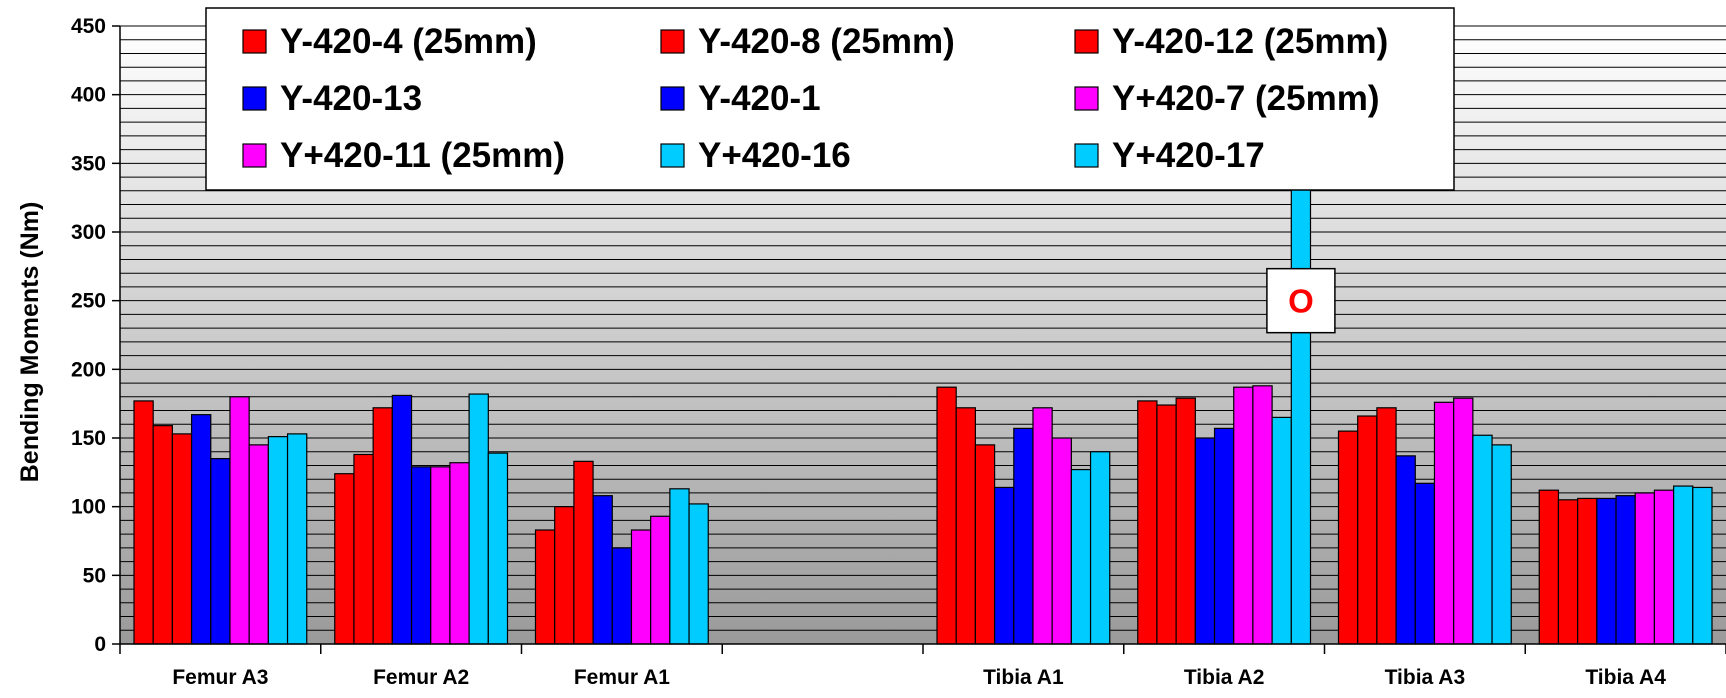 This screenshot has width=1726, height=698. What do you see at coordinates (1625, 677) in the screenshot?
I see `x-tick-label-tibia-a4: Tibia A4` at bounding box center [1625, 677].